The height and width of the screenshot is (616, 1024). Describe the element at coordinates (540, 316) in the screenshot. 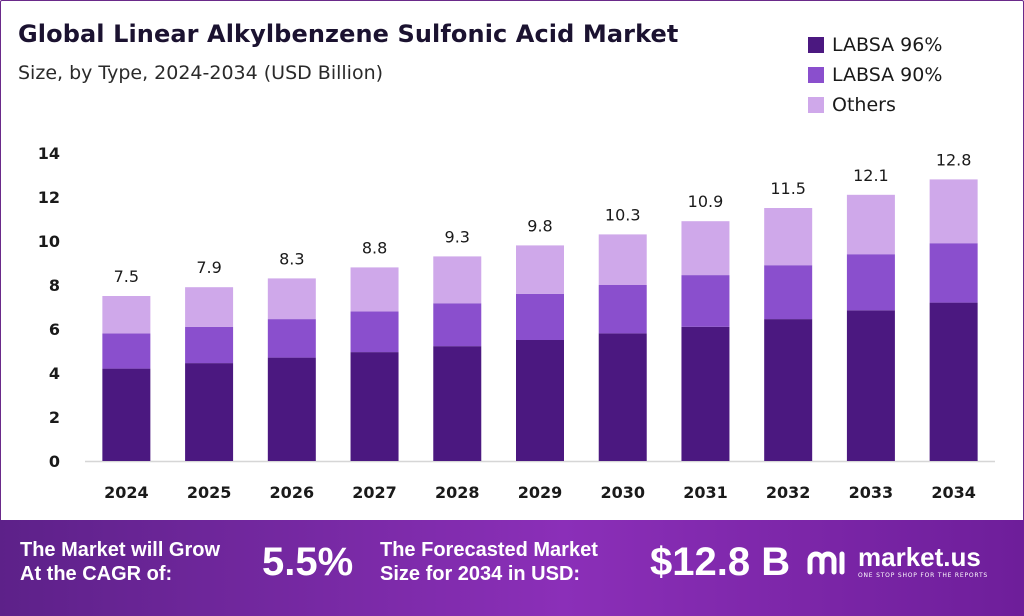

I see `bar-segment-labsa-90--2029` at that location.